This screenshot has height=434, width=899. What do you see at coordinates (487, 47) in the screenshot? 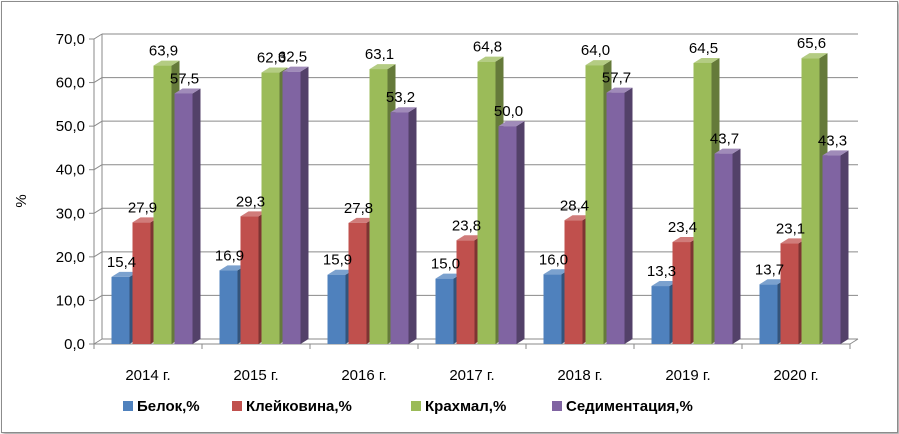
I see `data-label: 64,8` at bounding box center [487, 47].